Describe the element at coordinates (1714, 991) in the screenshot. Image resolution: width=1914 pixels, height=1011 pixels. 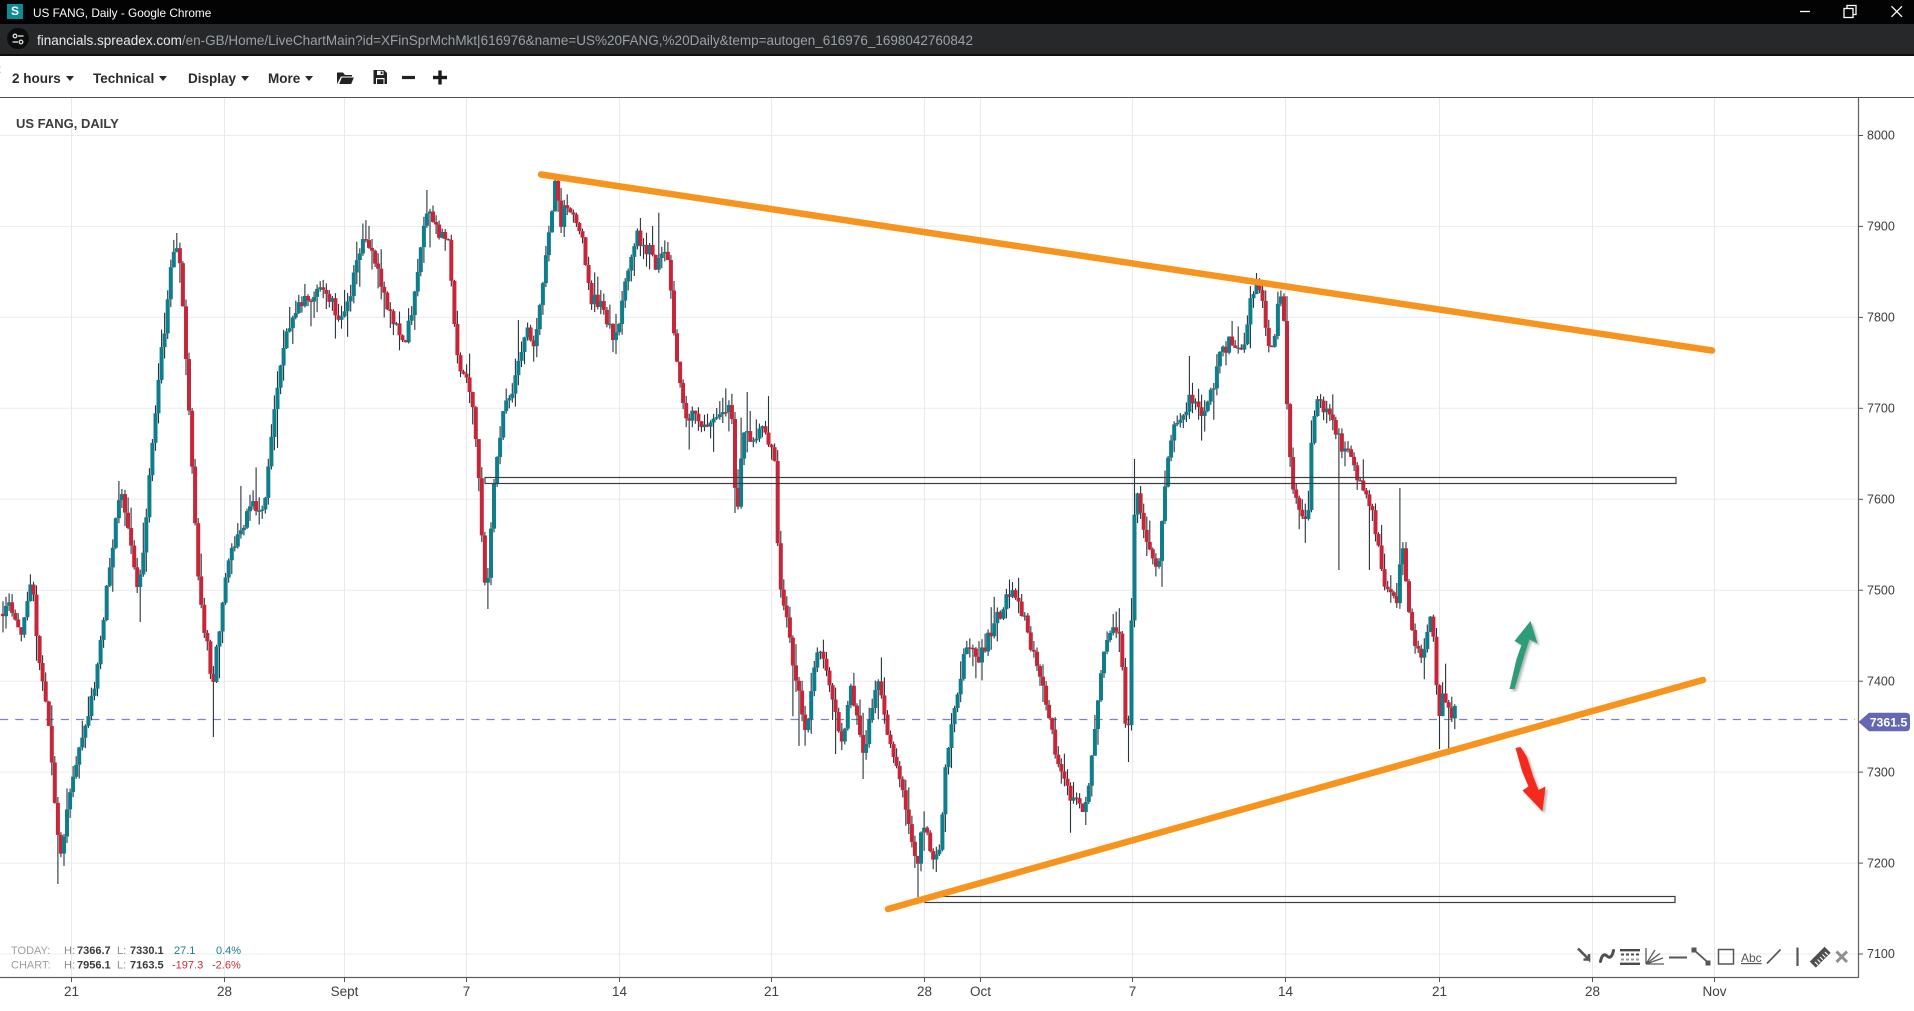
I see `svg-text: Nov` at that location.